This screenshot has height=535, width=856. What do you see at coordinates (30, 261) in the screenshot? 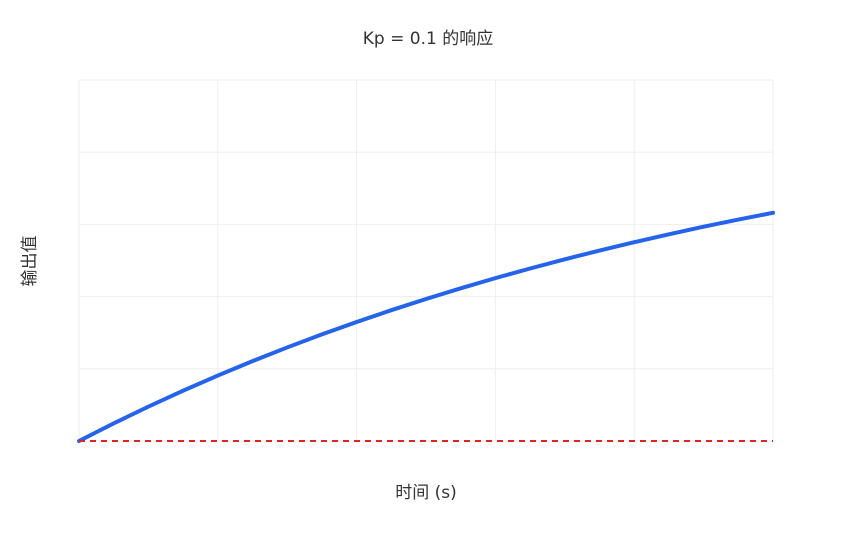
I see `y-axis-label: 输出值` at bounding box center [30, 261].